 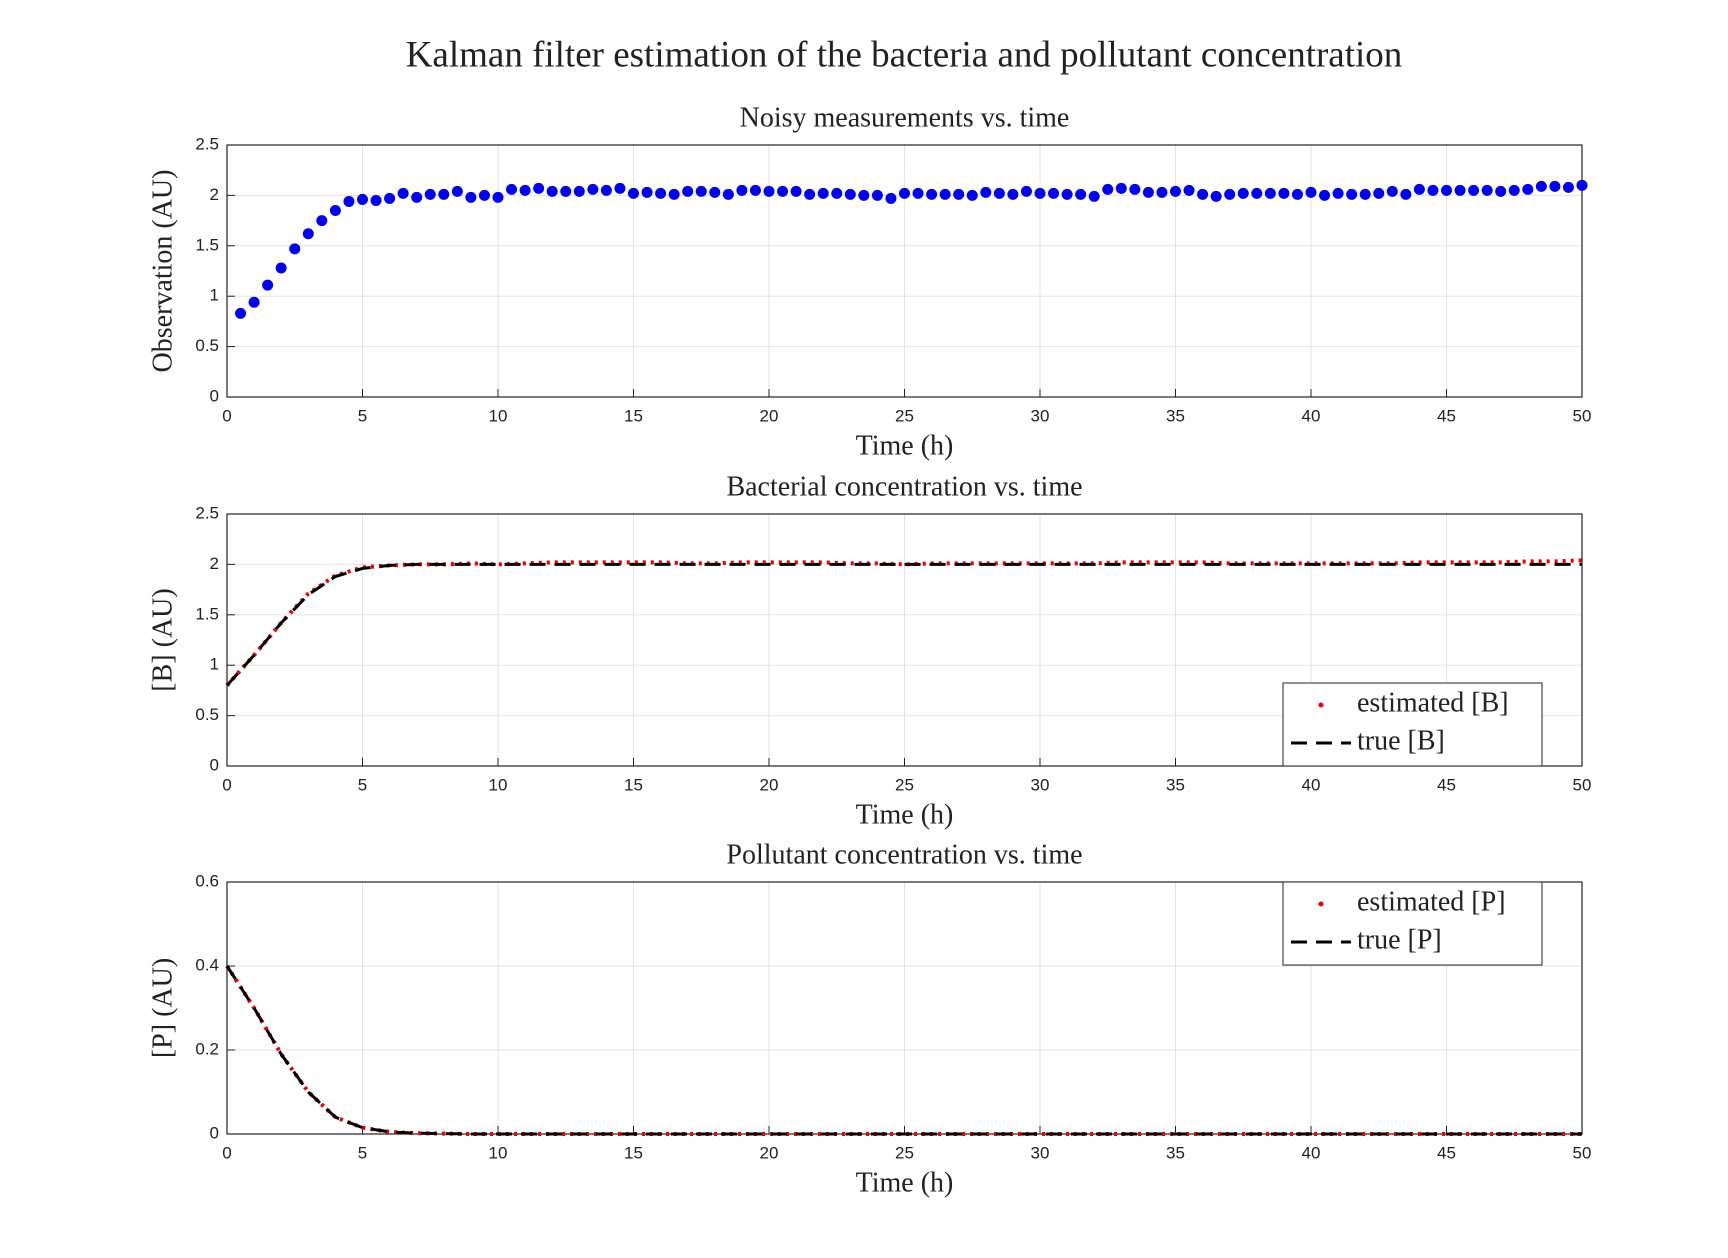 What do you see at coordinates (905, 117) in the screenshot?
I see `subplot-title: Noisy measurements vs. time` at bounding box center [905, 117].